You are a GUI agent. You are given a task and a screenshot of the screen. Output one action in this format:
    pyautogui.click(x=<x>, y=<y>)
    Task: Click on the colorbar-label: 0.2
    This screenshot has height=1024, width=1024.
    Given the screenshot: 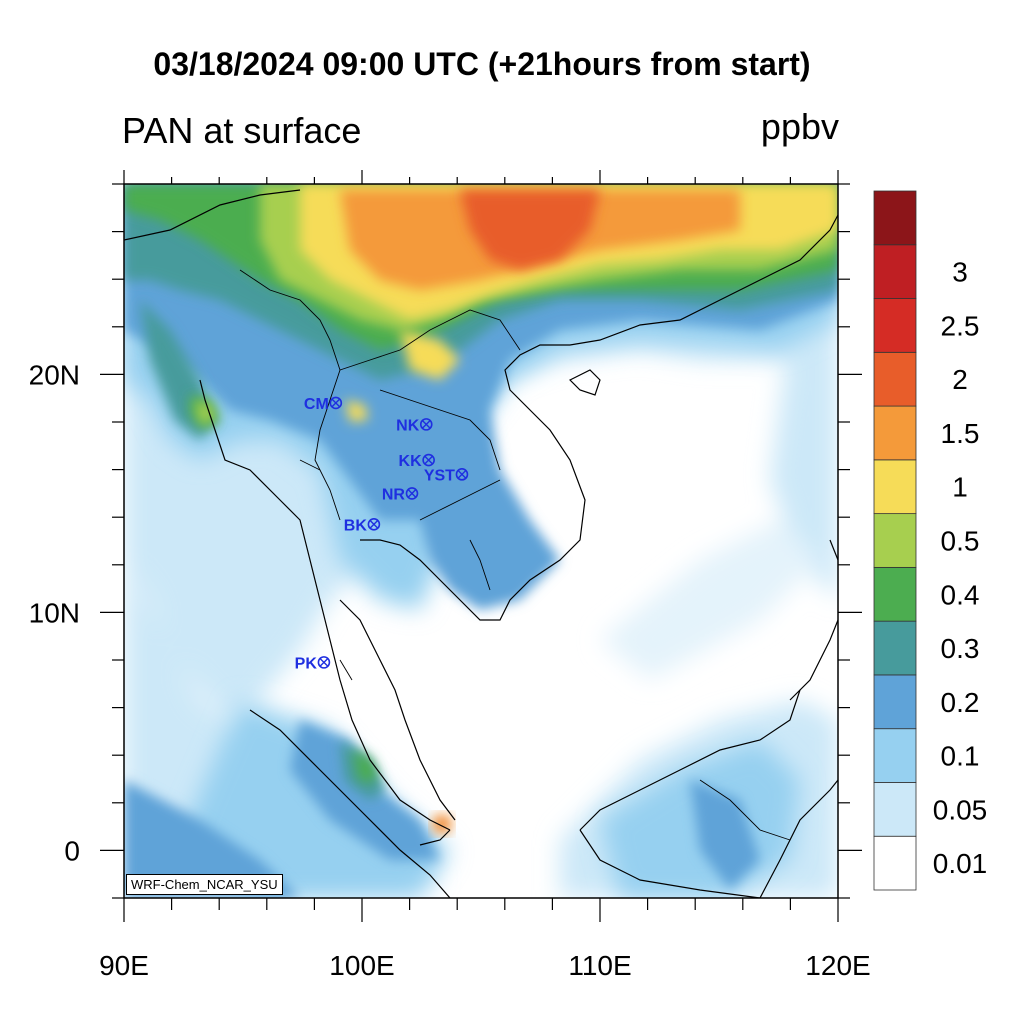 What is the action you would take?
    pyautogui.click(x=960, y=702)
    